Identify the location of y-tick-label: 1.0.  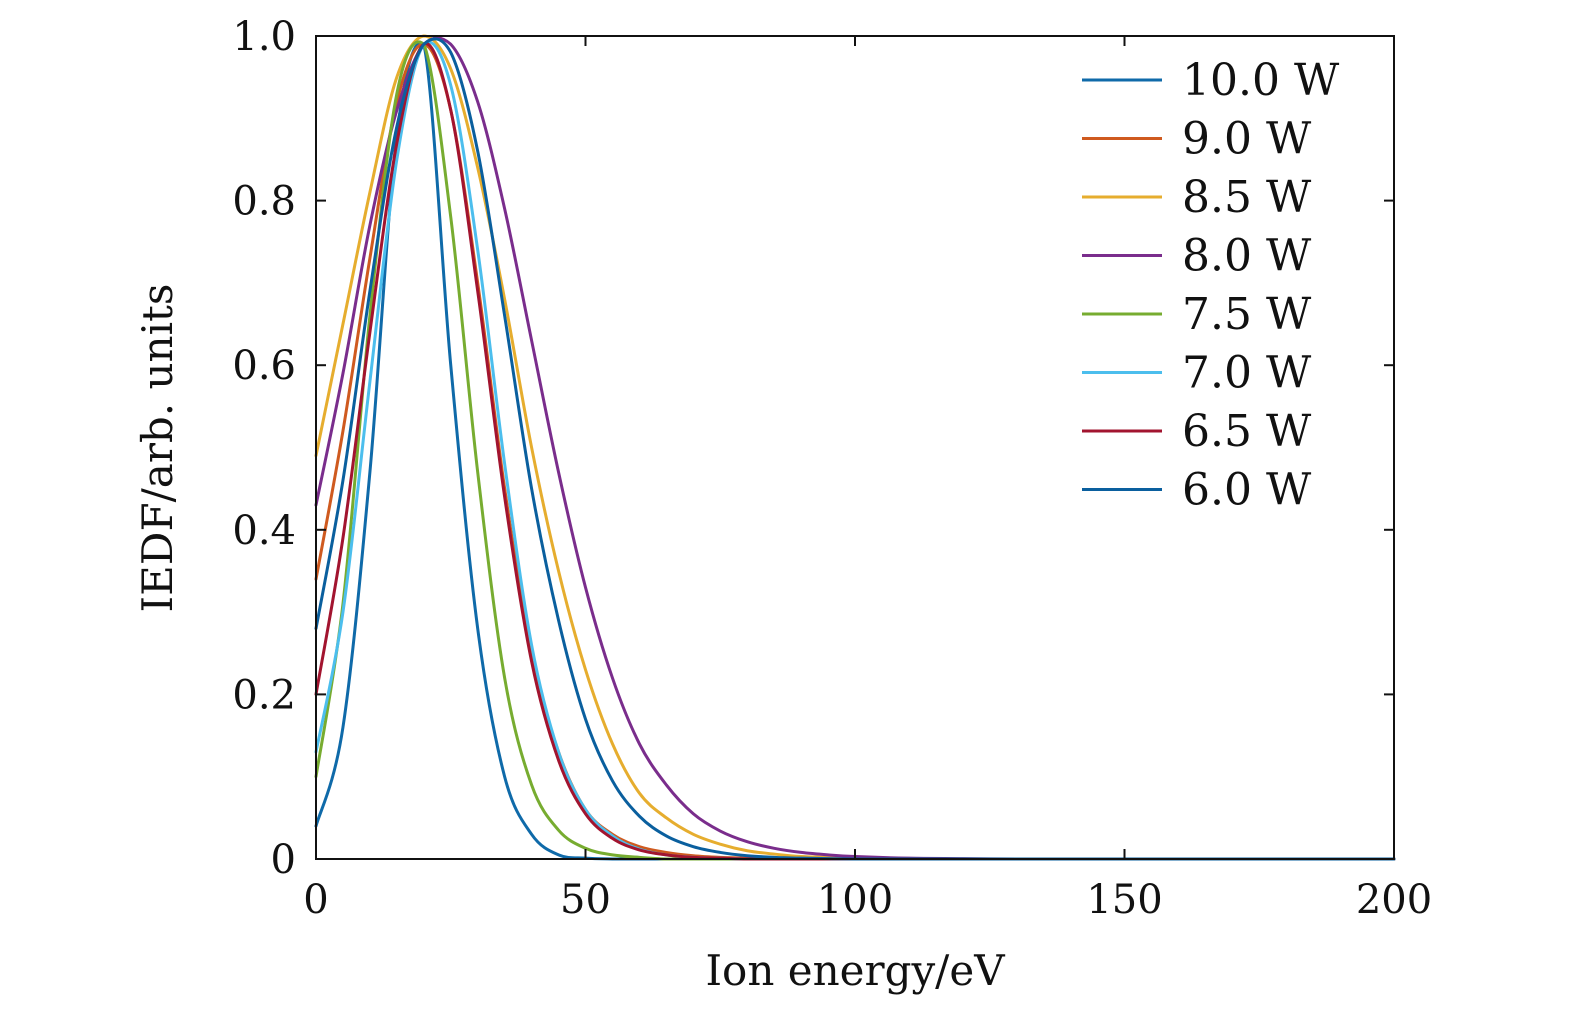
(264, 37).